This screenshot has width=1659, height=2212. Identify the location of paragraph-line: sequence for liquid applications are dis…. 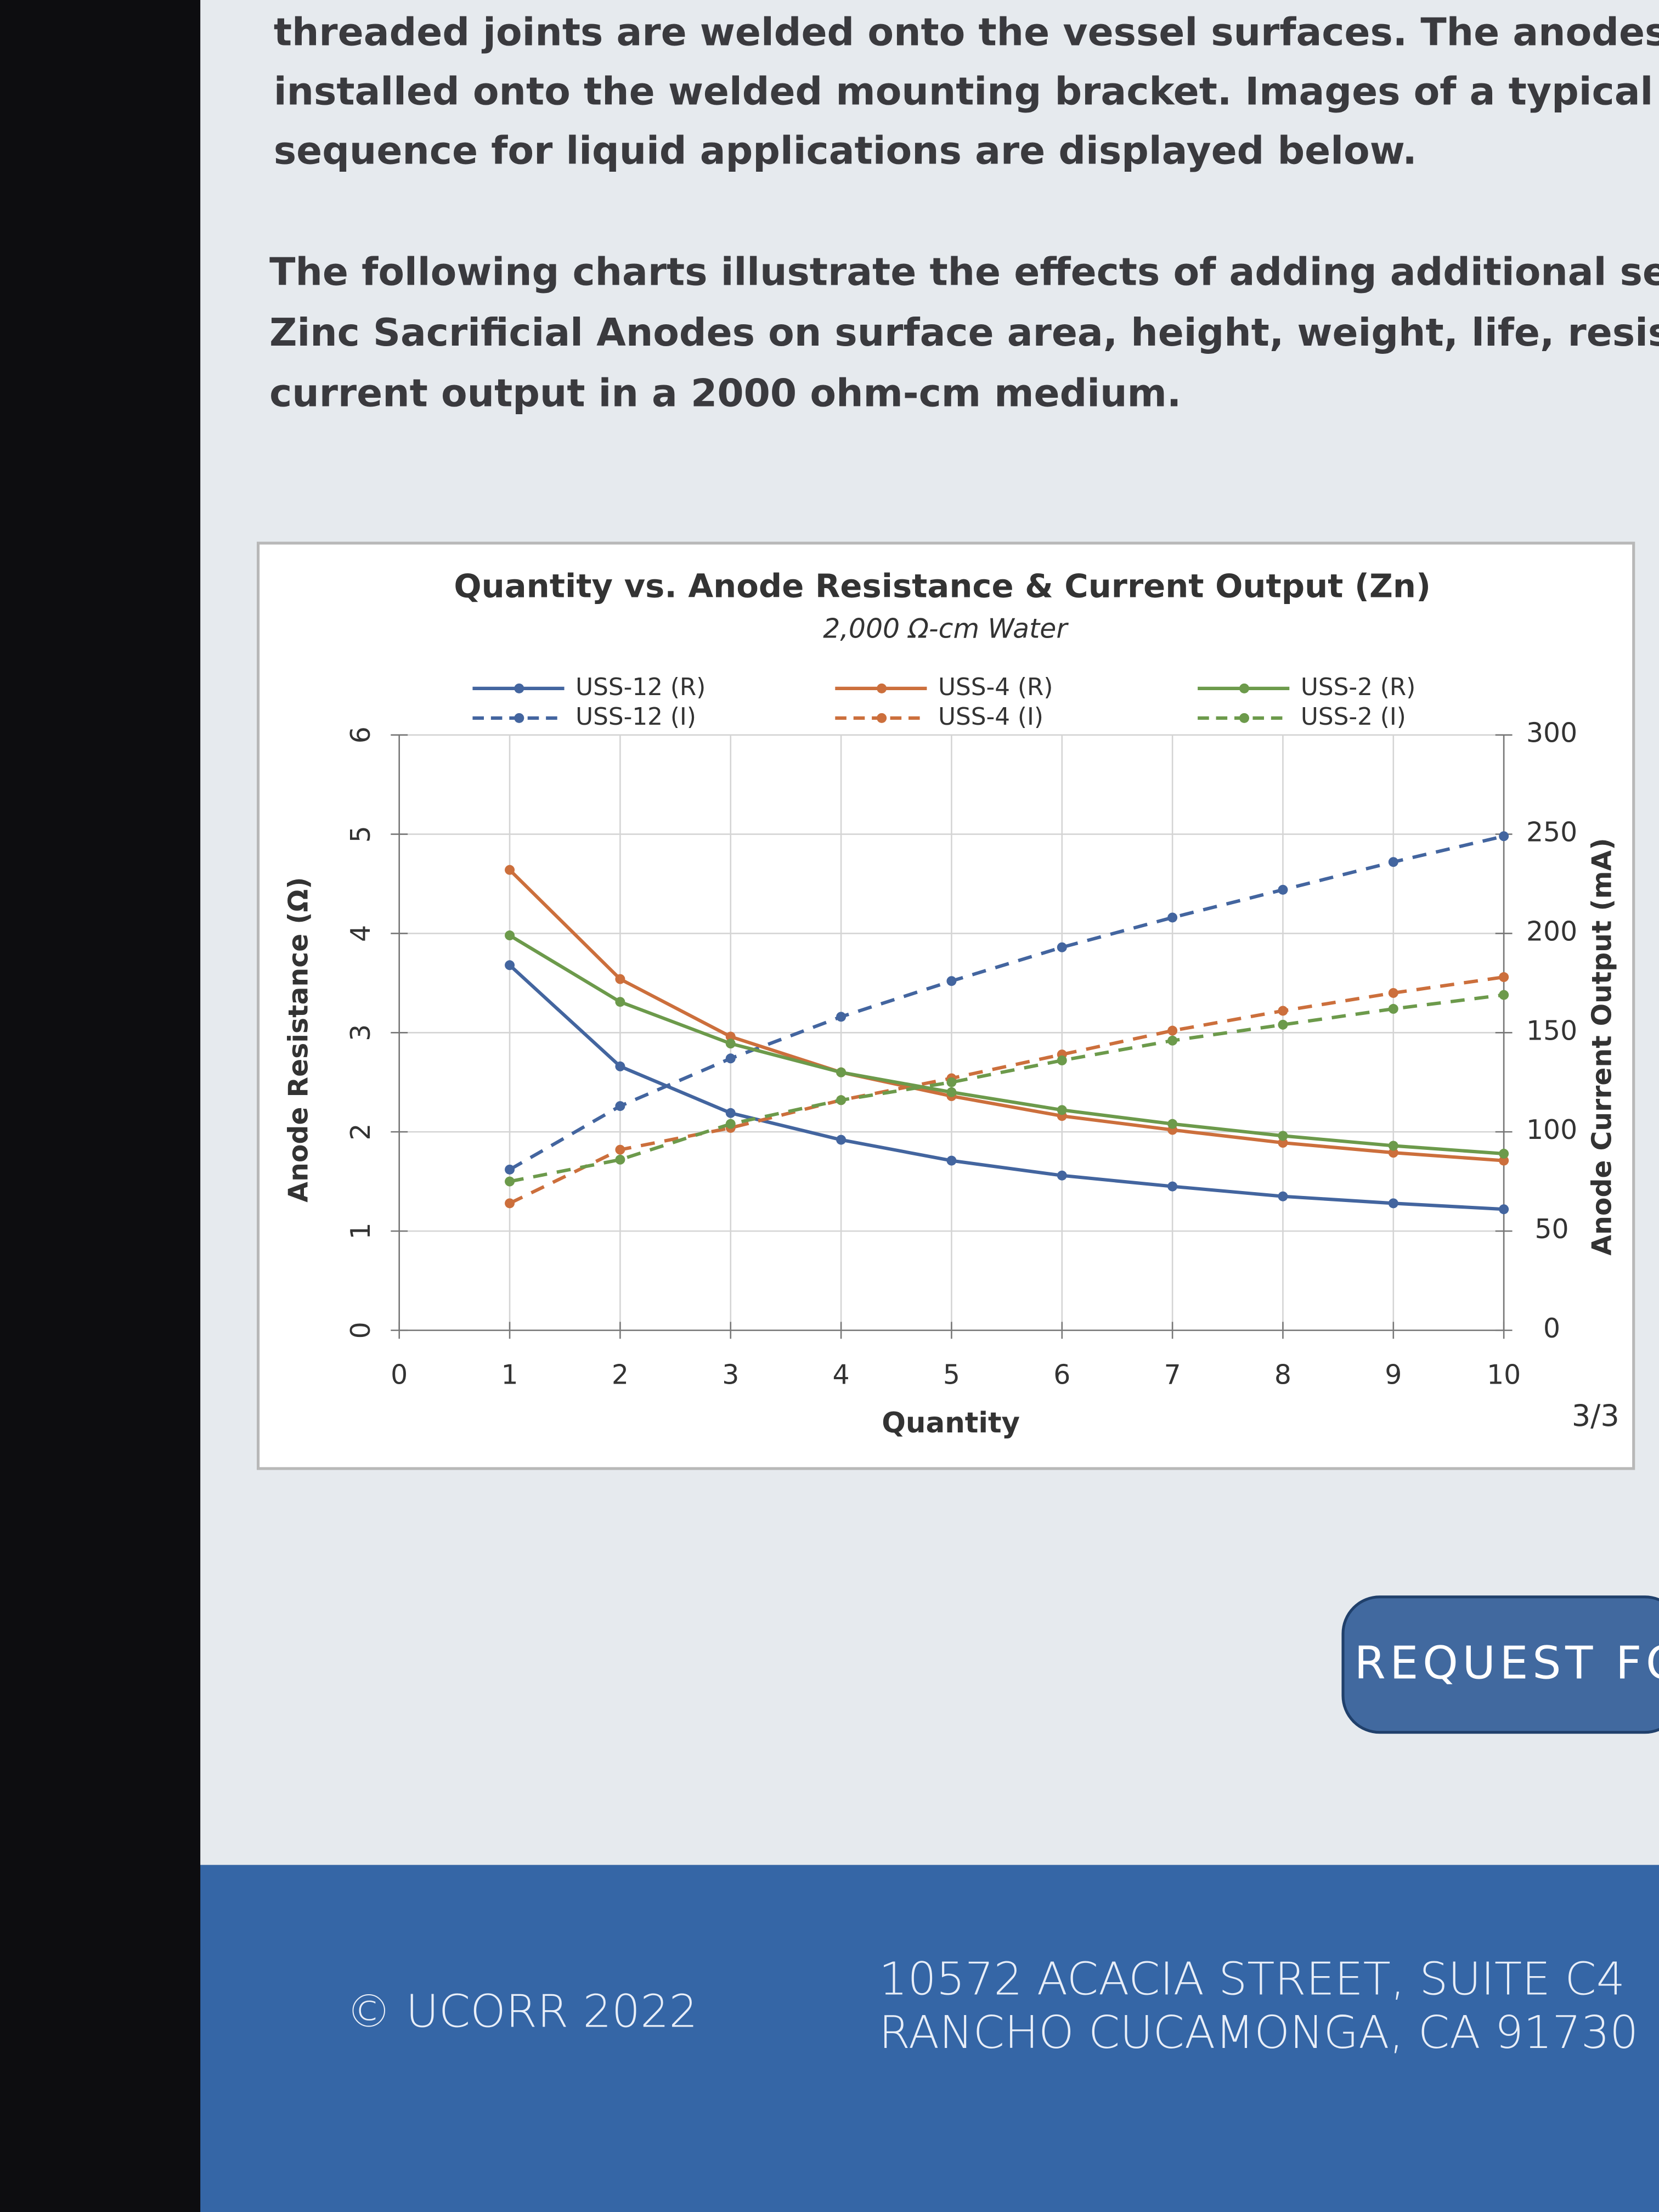
(845, 151).